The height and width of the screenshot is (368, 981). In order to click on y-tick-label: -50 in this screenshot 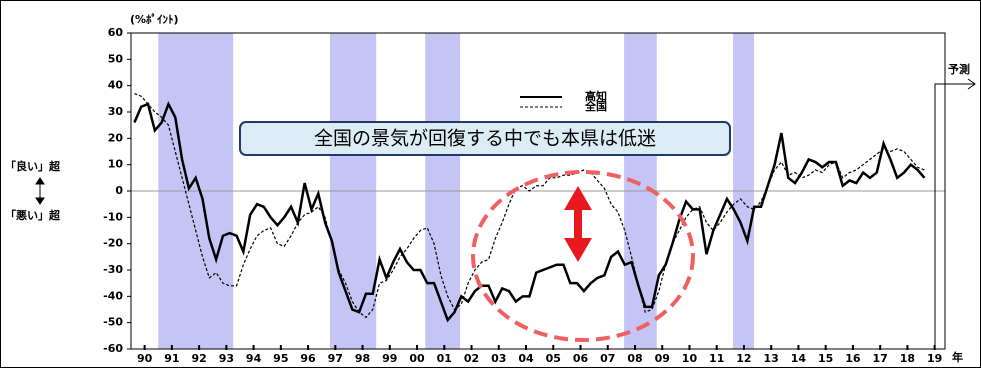, I will do `click(113, 322)`.